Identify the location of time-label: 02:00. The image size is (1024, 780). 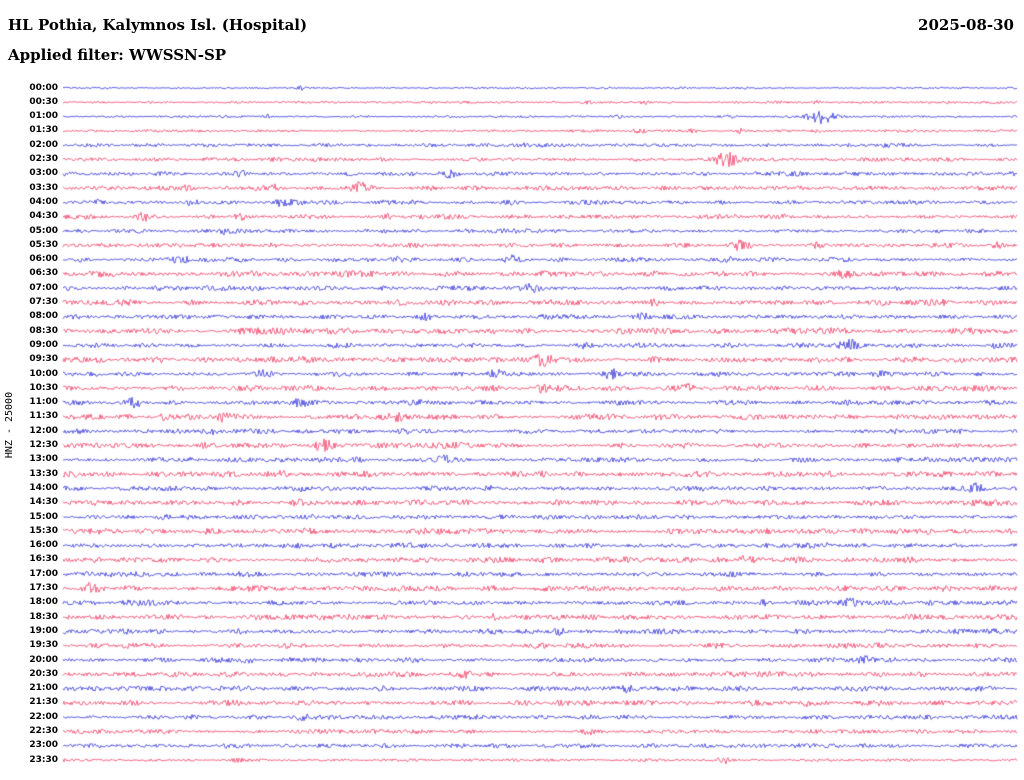
(43, 144).